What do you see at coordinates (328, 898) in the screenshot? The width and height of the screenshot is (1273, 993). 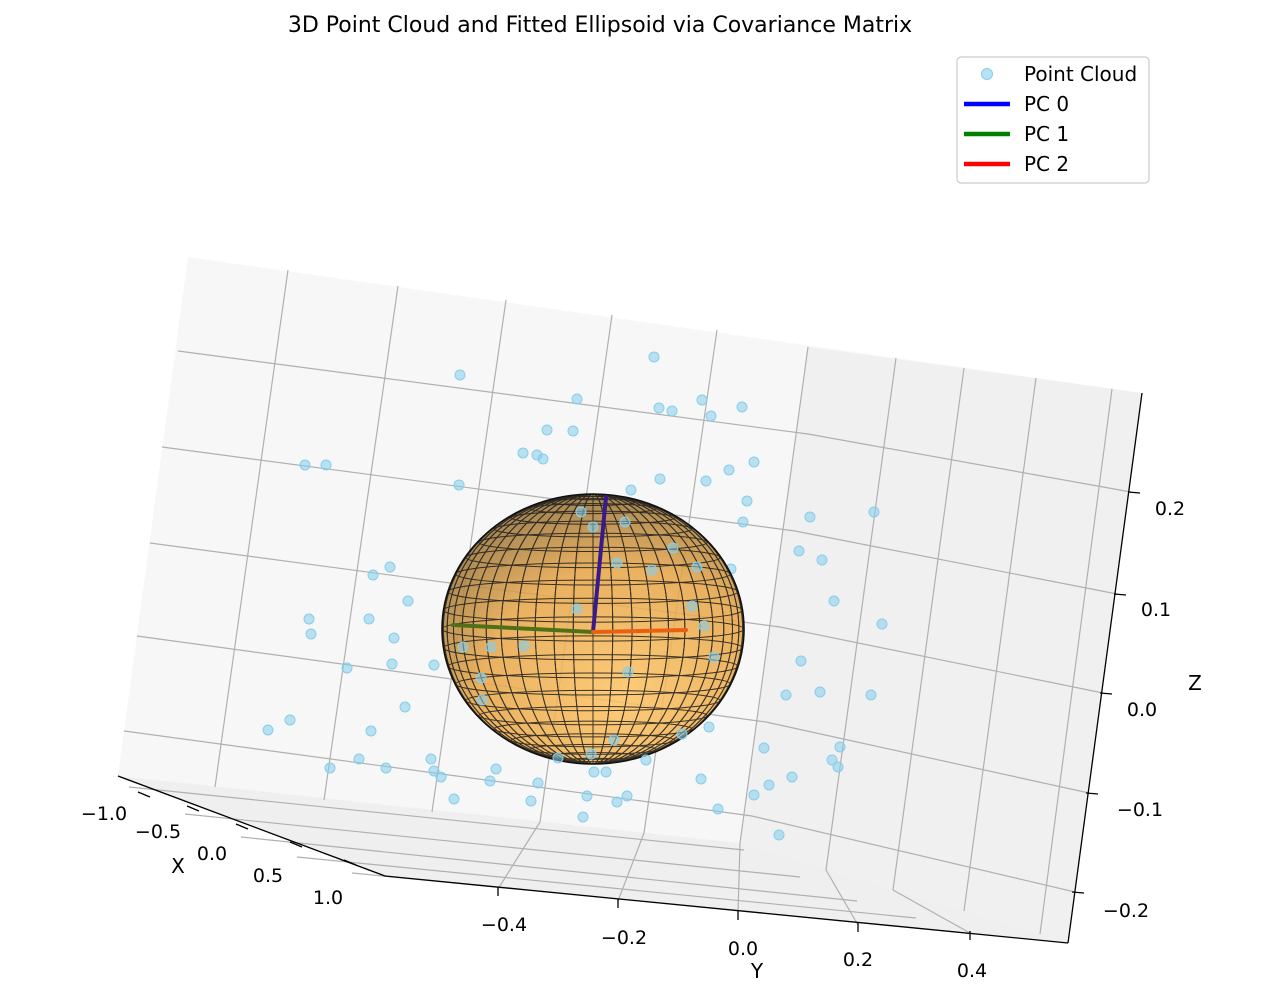 I see `x-tick-label: 1.0` at bounding box center [328, 898].